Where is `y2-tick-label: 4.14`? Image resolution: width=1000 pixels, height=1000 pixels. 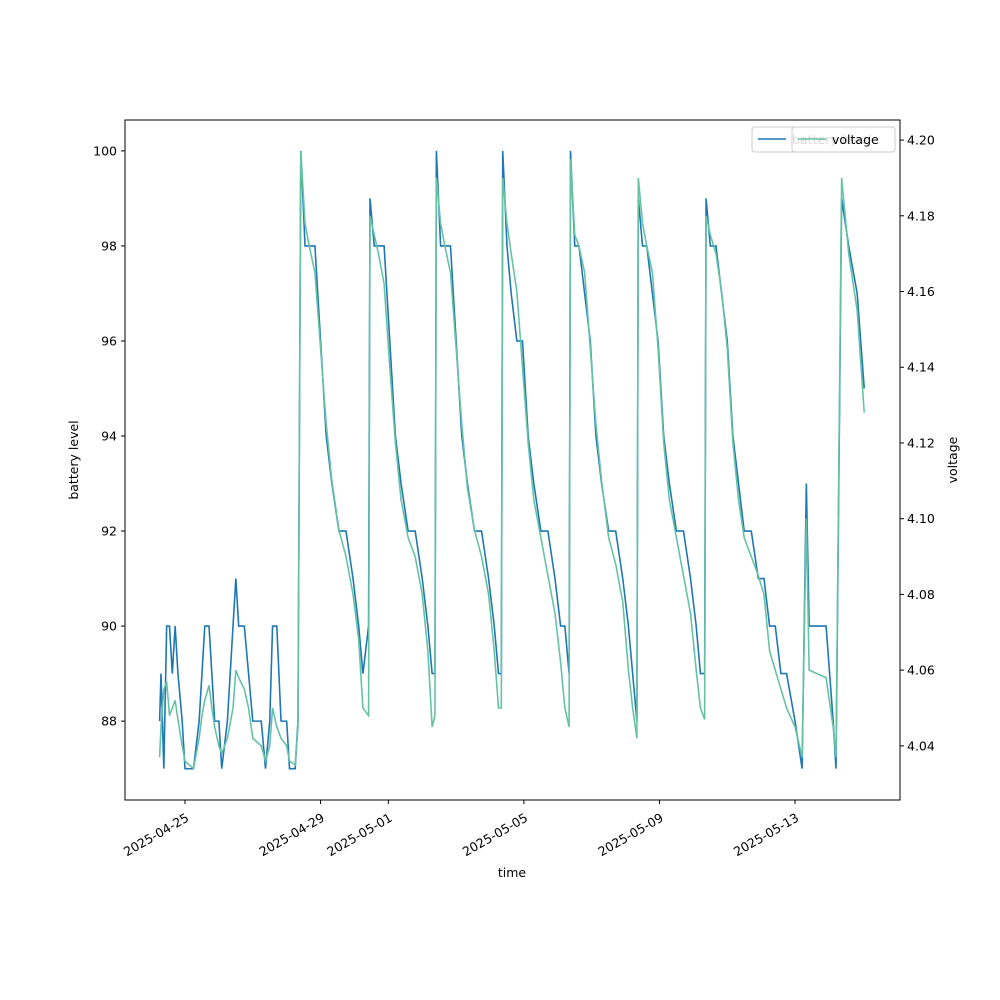 y2-tick-label: 4.14 is located at coordinates (921, 367).